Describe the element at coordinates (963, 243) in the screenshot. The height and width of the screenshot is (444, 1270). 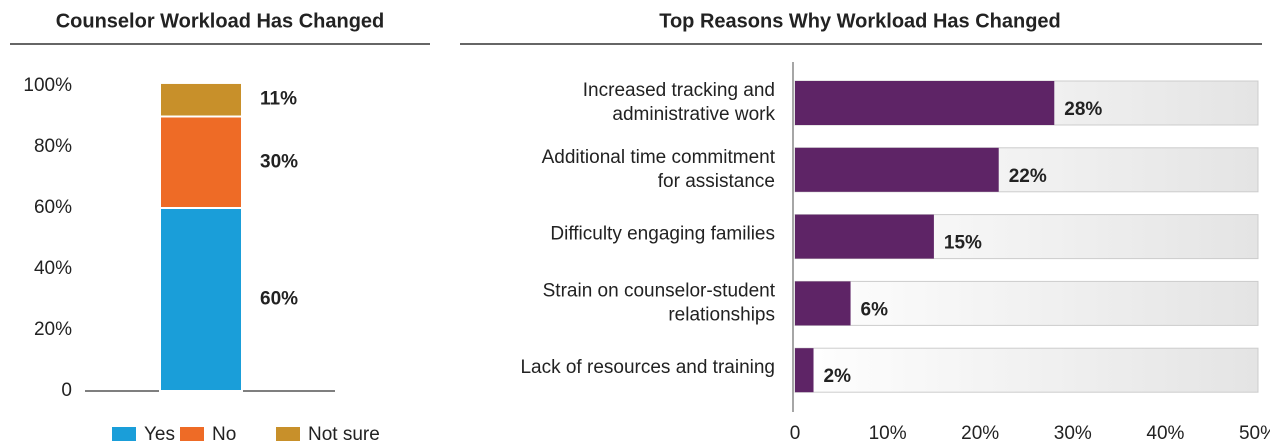
I see `data-label: 15%` at that location.